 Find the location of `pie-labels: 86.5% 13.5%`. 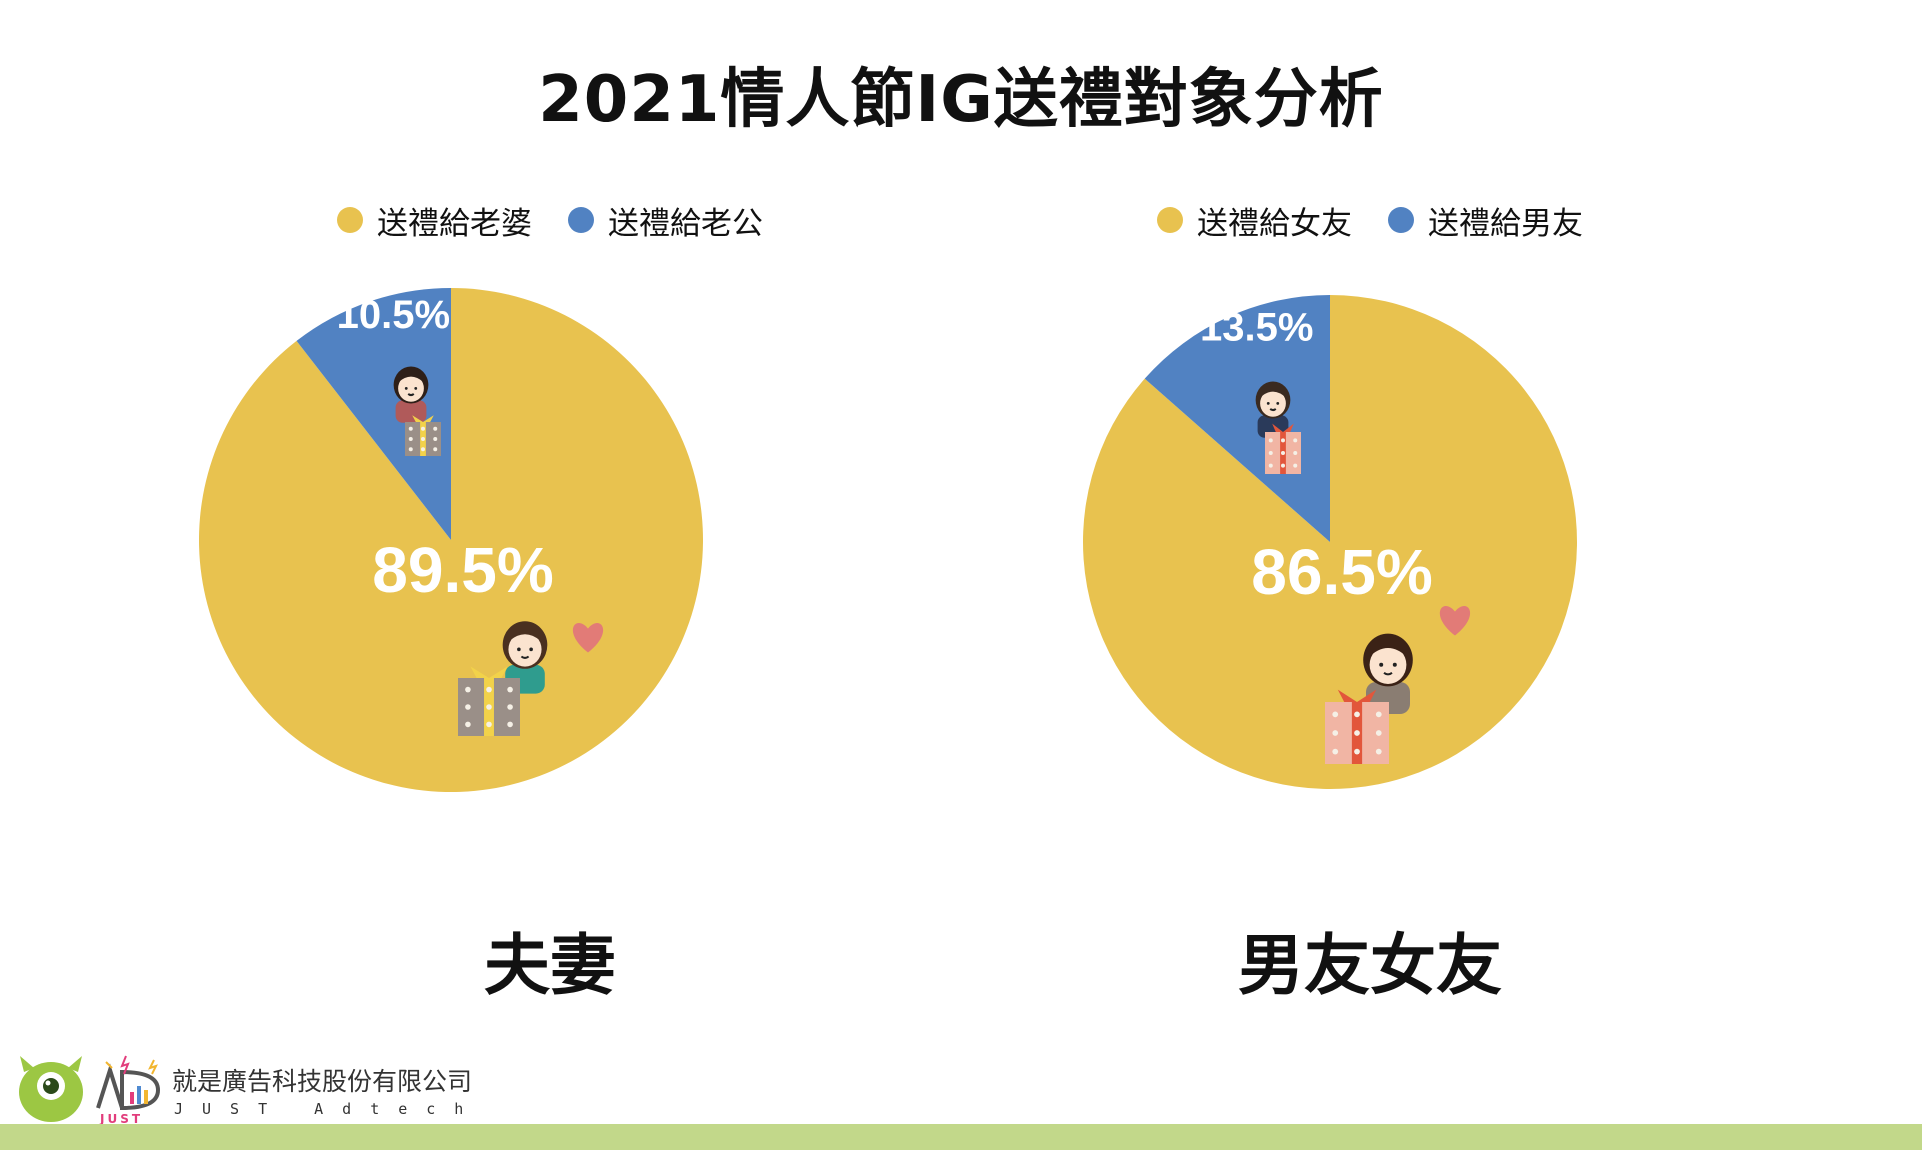

pie-labels: 86.5% 13.5% is located at coordinates (1316, 456).